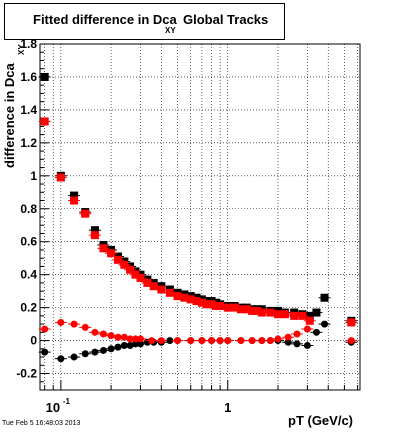  Describe the element at coordinates (105, 19) in the screenshot. I see `title-main: Fitted difference in Dca` at that location.